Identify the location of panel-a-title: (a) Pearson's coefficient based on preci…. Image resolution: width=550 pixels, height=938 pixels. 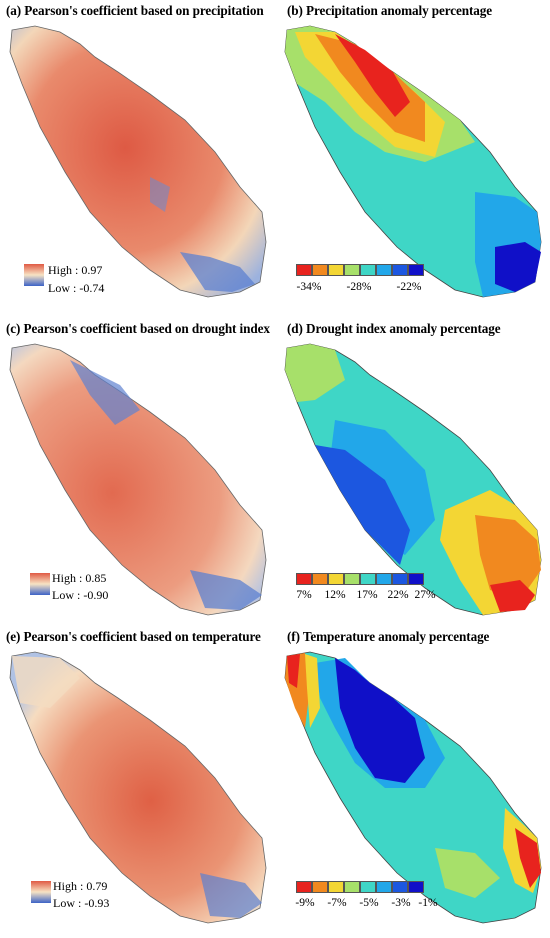
(135, 10).